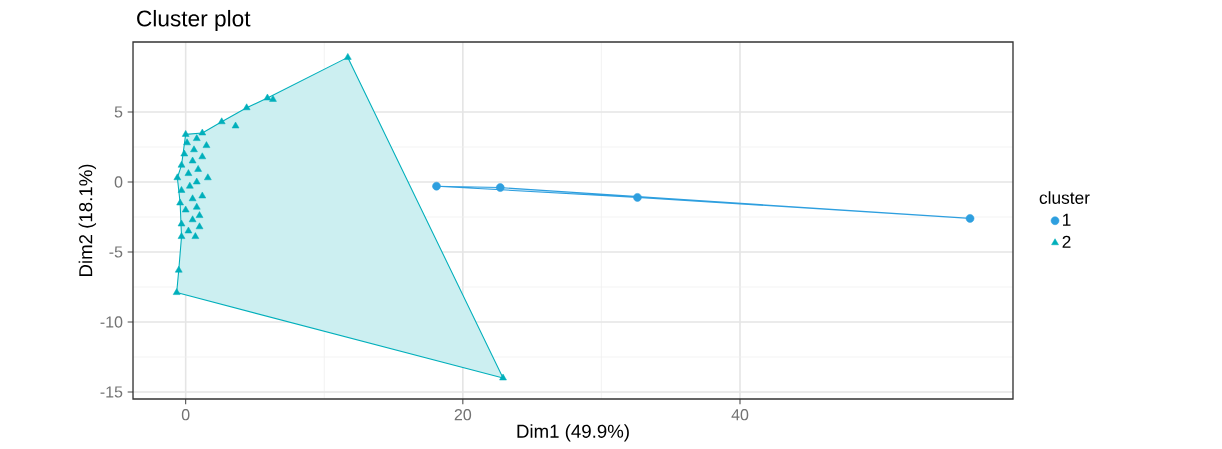  I want to click on x-tick-label: 40, so click(740, 415).